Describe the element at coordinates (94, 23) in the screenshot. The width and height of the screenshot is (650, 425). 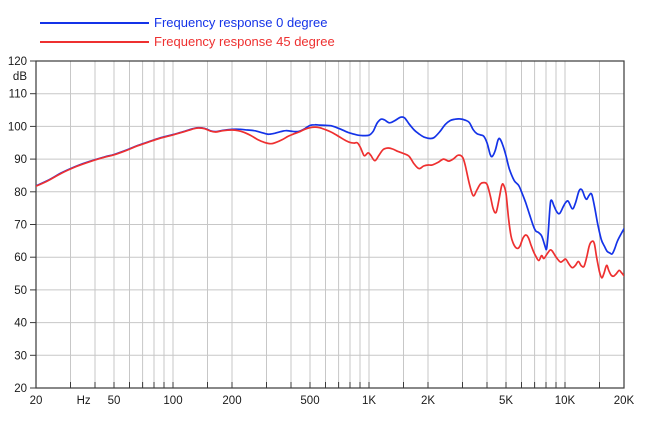
I see `legend-line-0-degree-icon` at that location.